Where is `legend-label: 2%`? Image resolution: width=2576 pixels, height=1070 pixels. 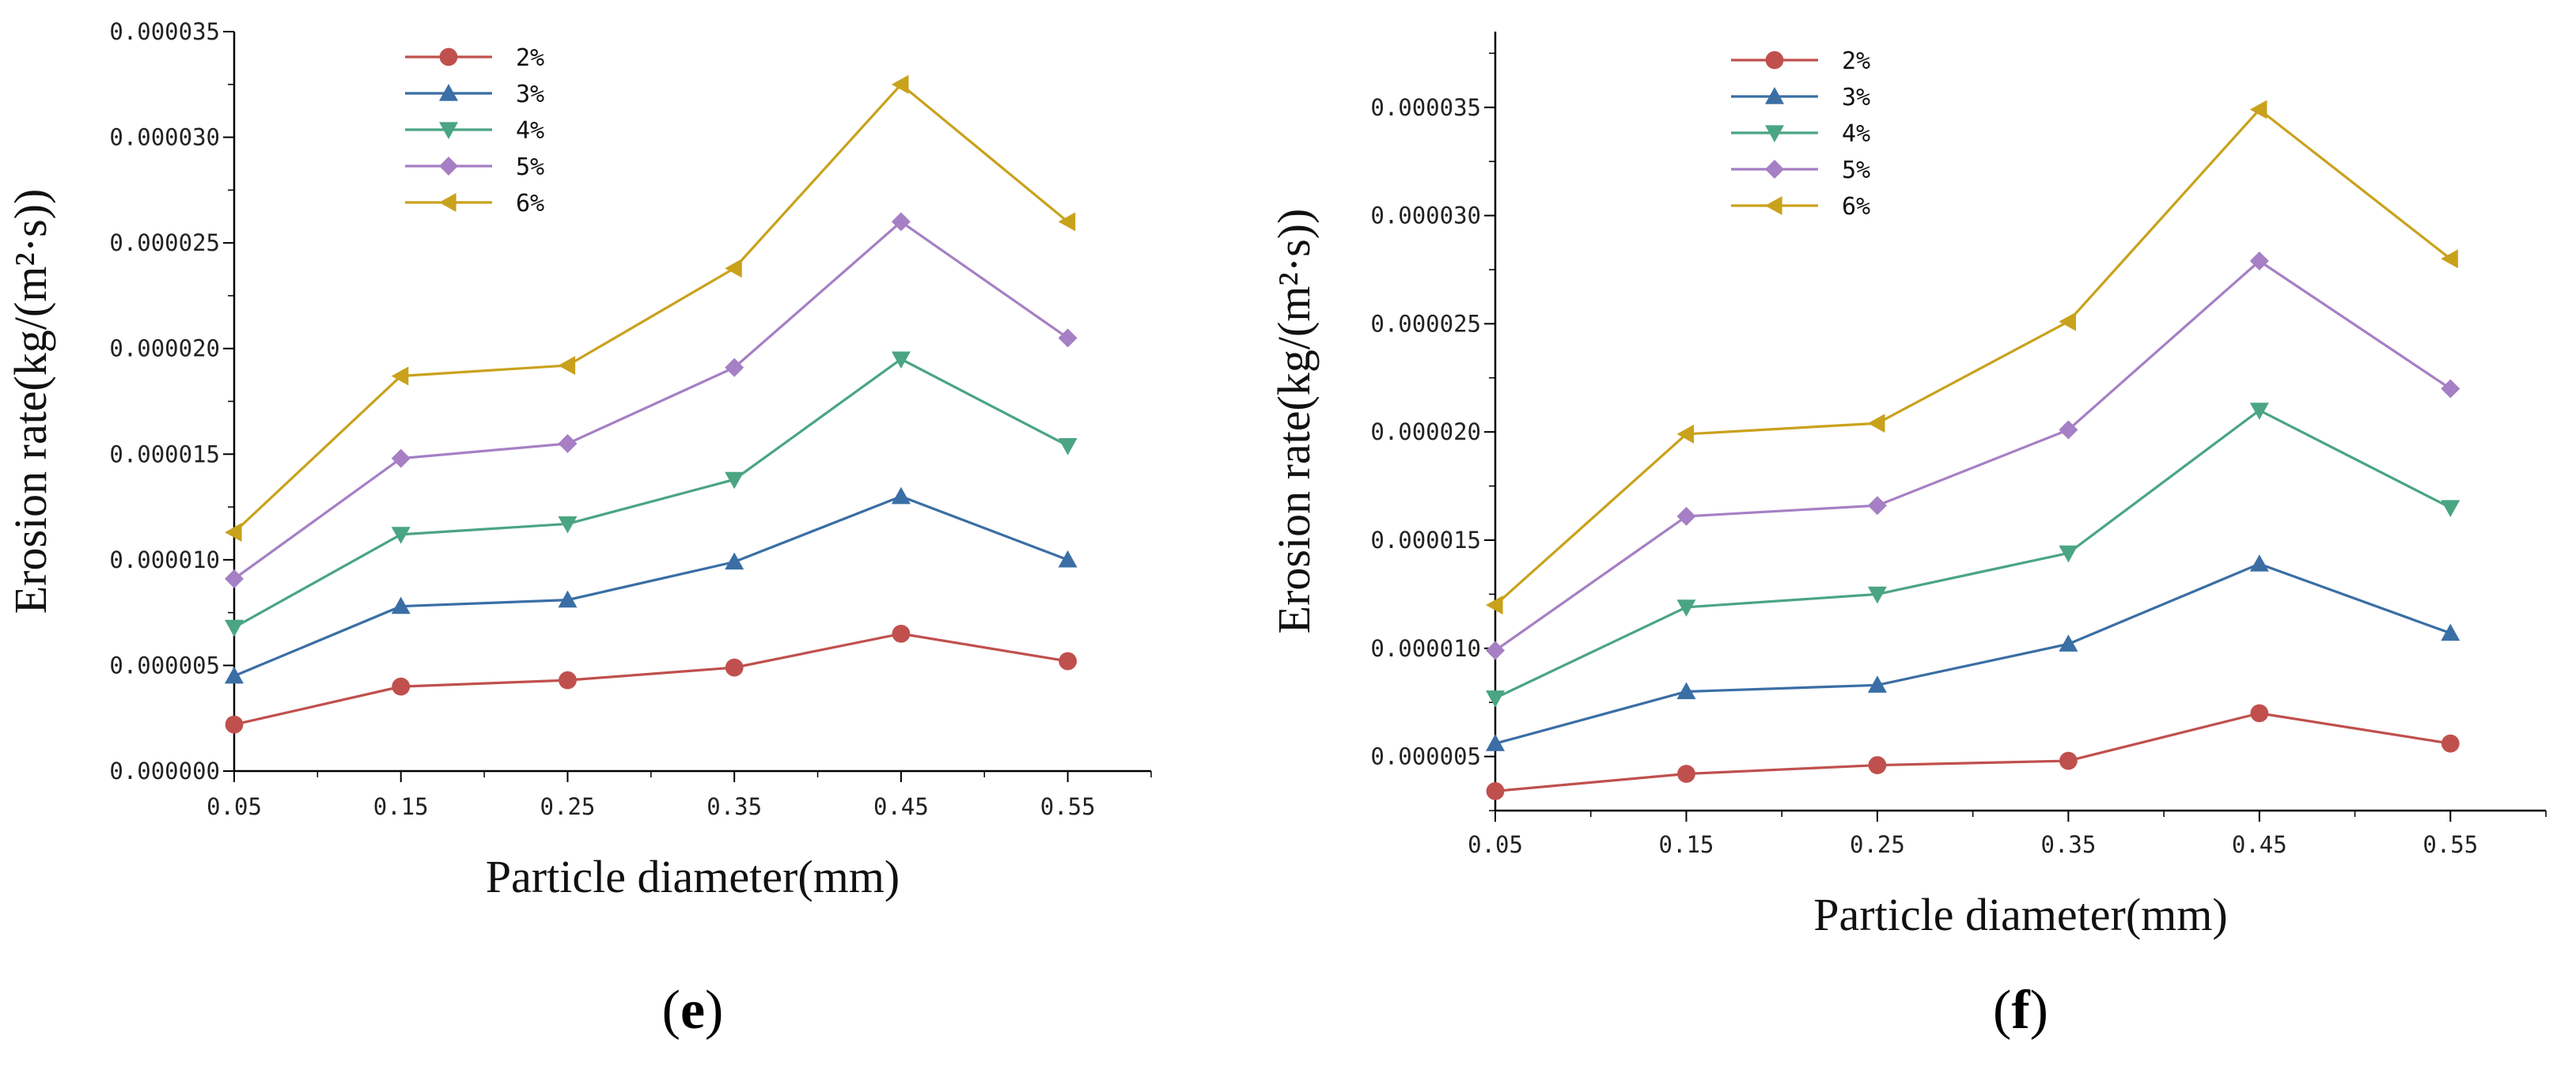
legend-label: 2% is located at coordinates (1856, 61).